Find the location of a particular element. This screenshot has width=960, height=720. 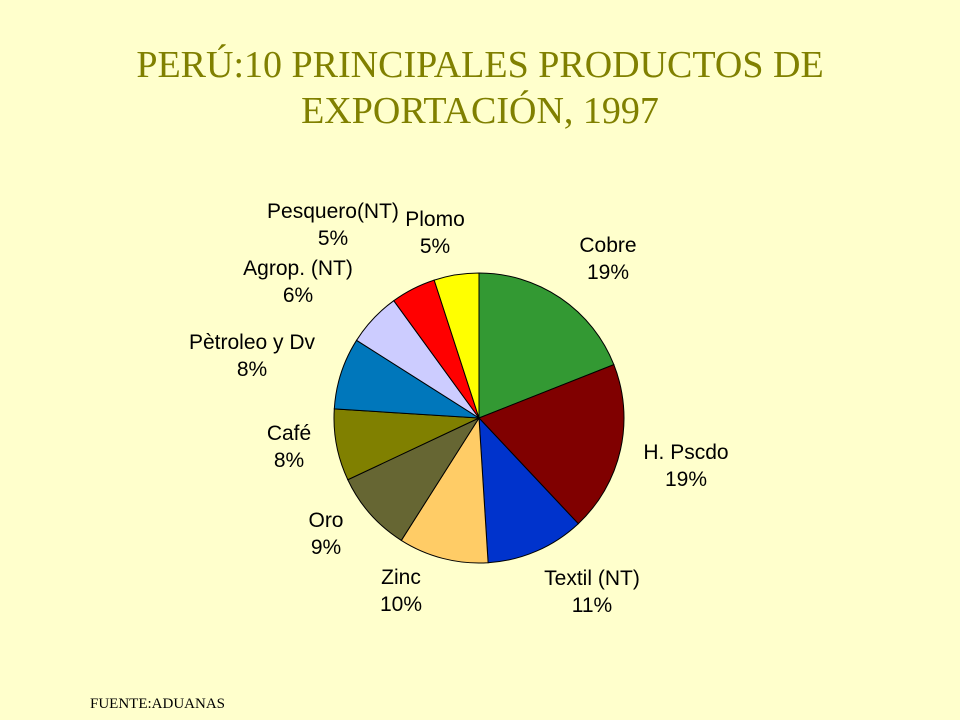

pie-label-pesquero-nt: Pesquero(NT) 5% is located at coordinates (333, 225).